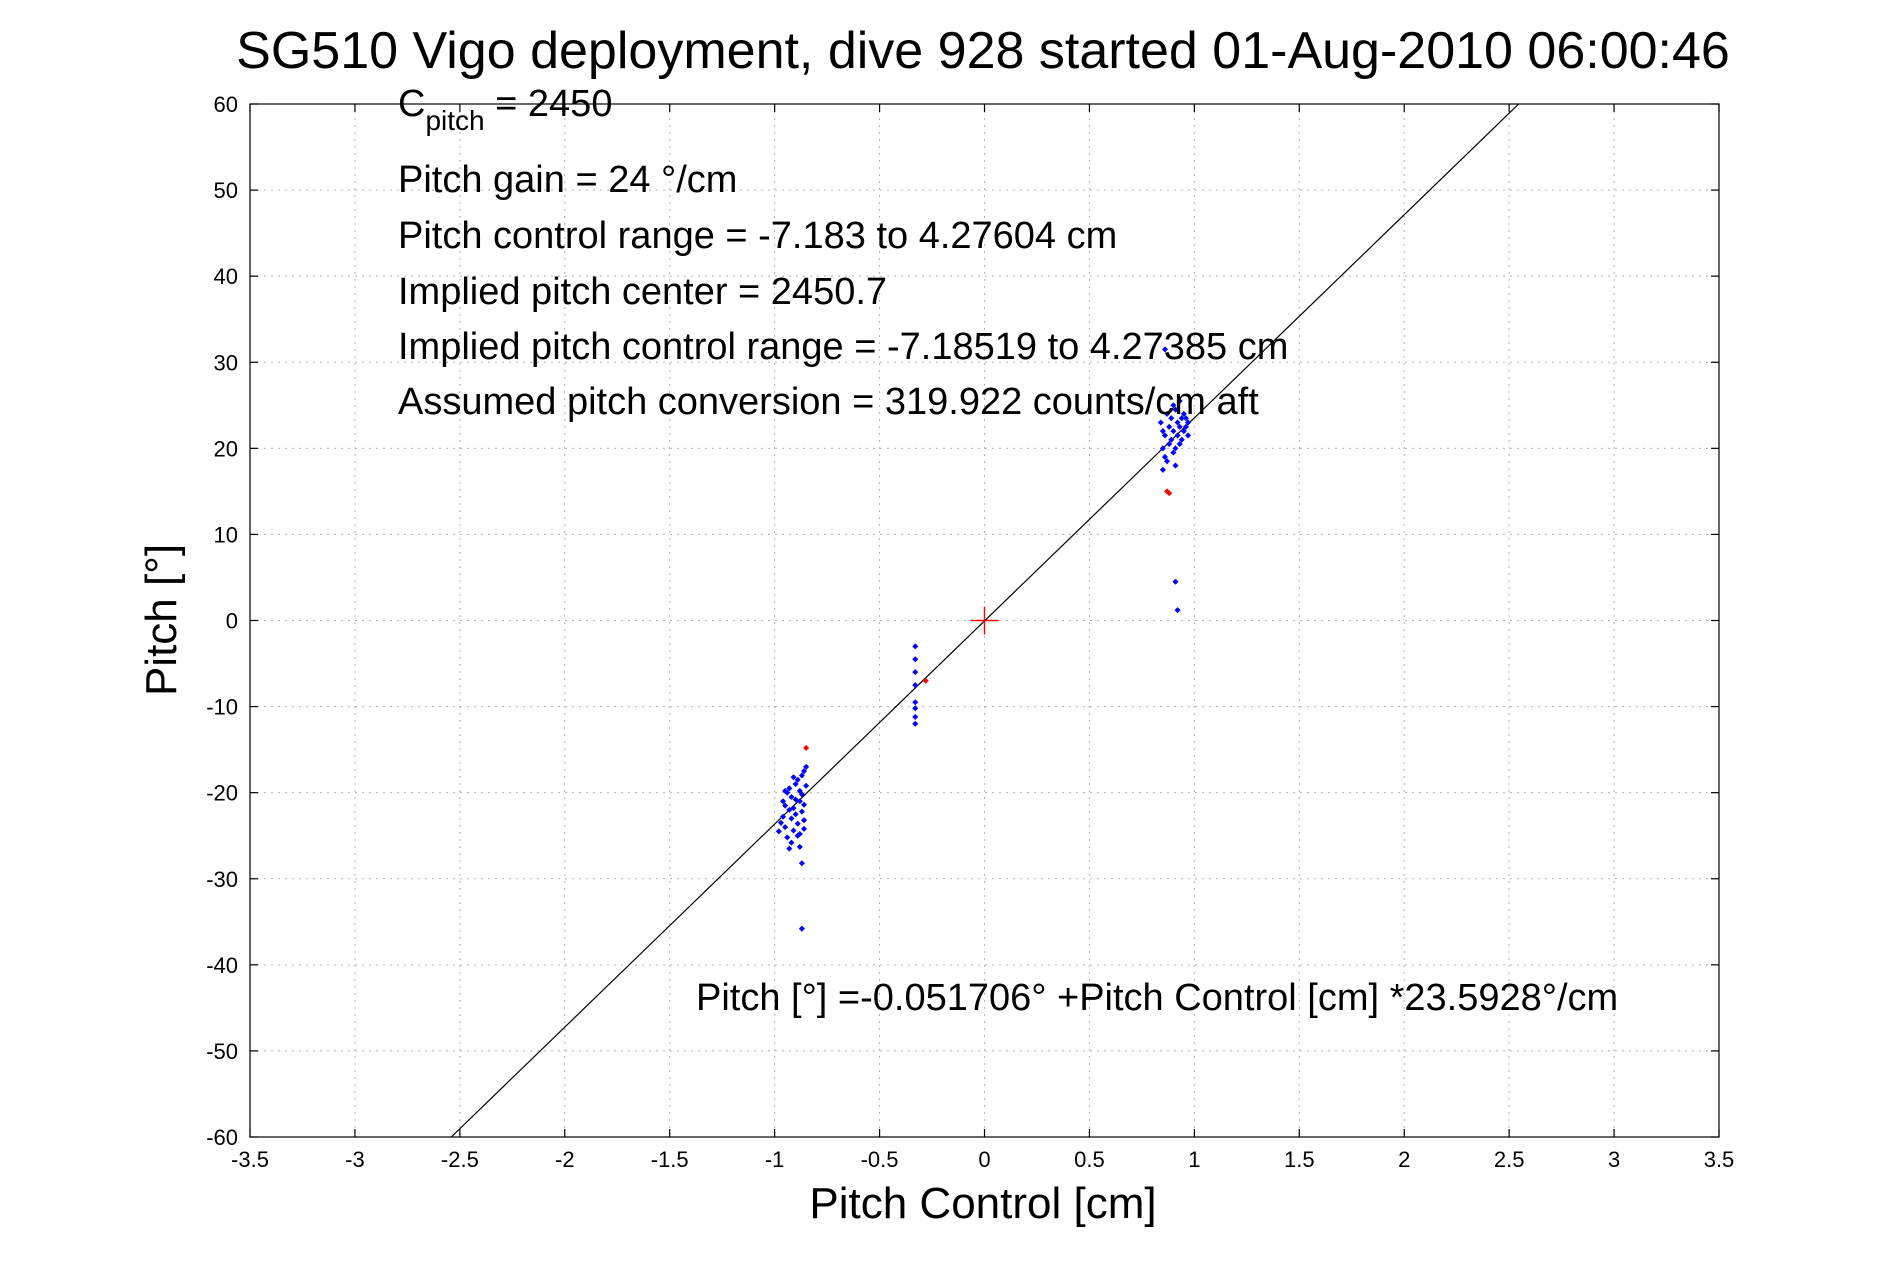 This screenshot has width=1891, height=1267. I want to click on x-tick-label: 2.5, so click(1509, 1159).